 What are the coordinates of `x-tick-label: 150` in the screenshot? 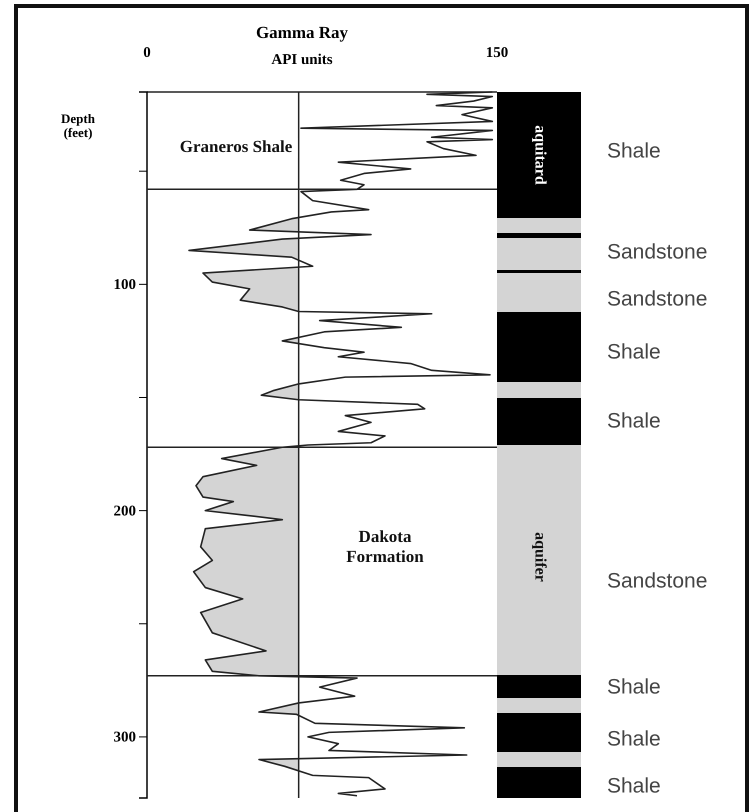 It's located at (497, 53).